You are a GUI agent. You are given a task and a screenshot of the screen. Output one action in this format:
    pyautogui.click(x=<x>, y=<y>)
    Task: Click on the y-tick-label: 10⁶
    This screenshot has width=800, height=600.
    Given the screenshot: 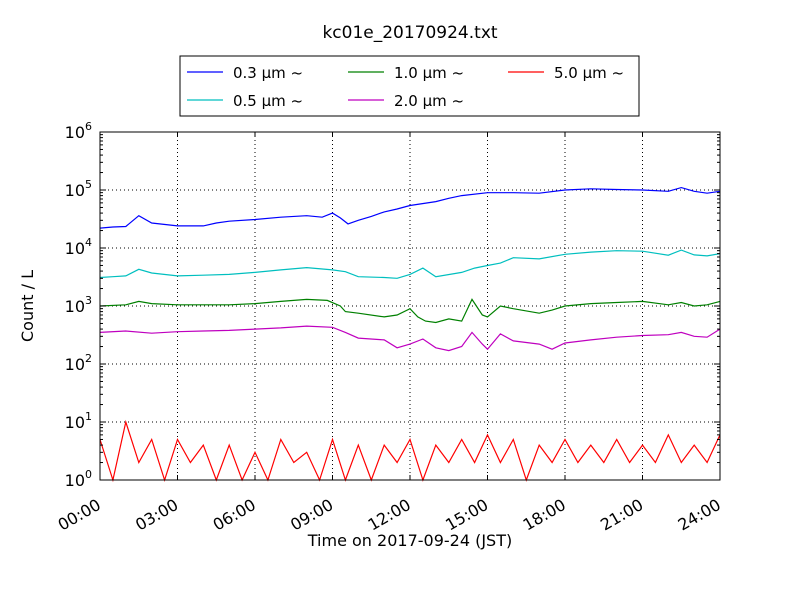 What is the action you would take?
    pyautogui.click(x=78, y=131)
    